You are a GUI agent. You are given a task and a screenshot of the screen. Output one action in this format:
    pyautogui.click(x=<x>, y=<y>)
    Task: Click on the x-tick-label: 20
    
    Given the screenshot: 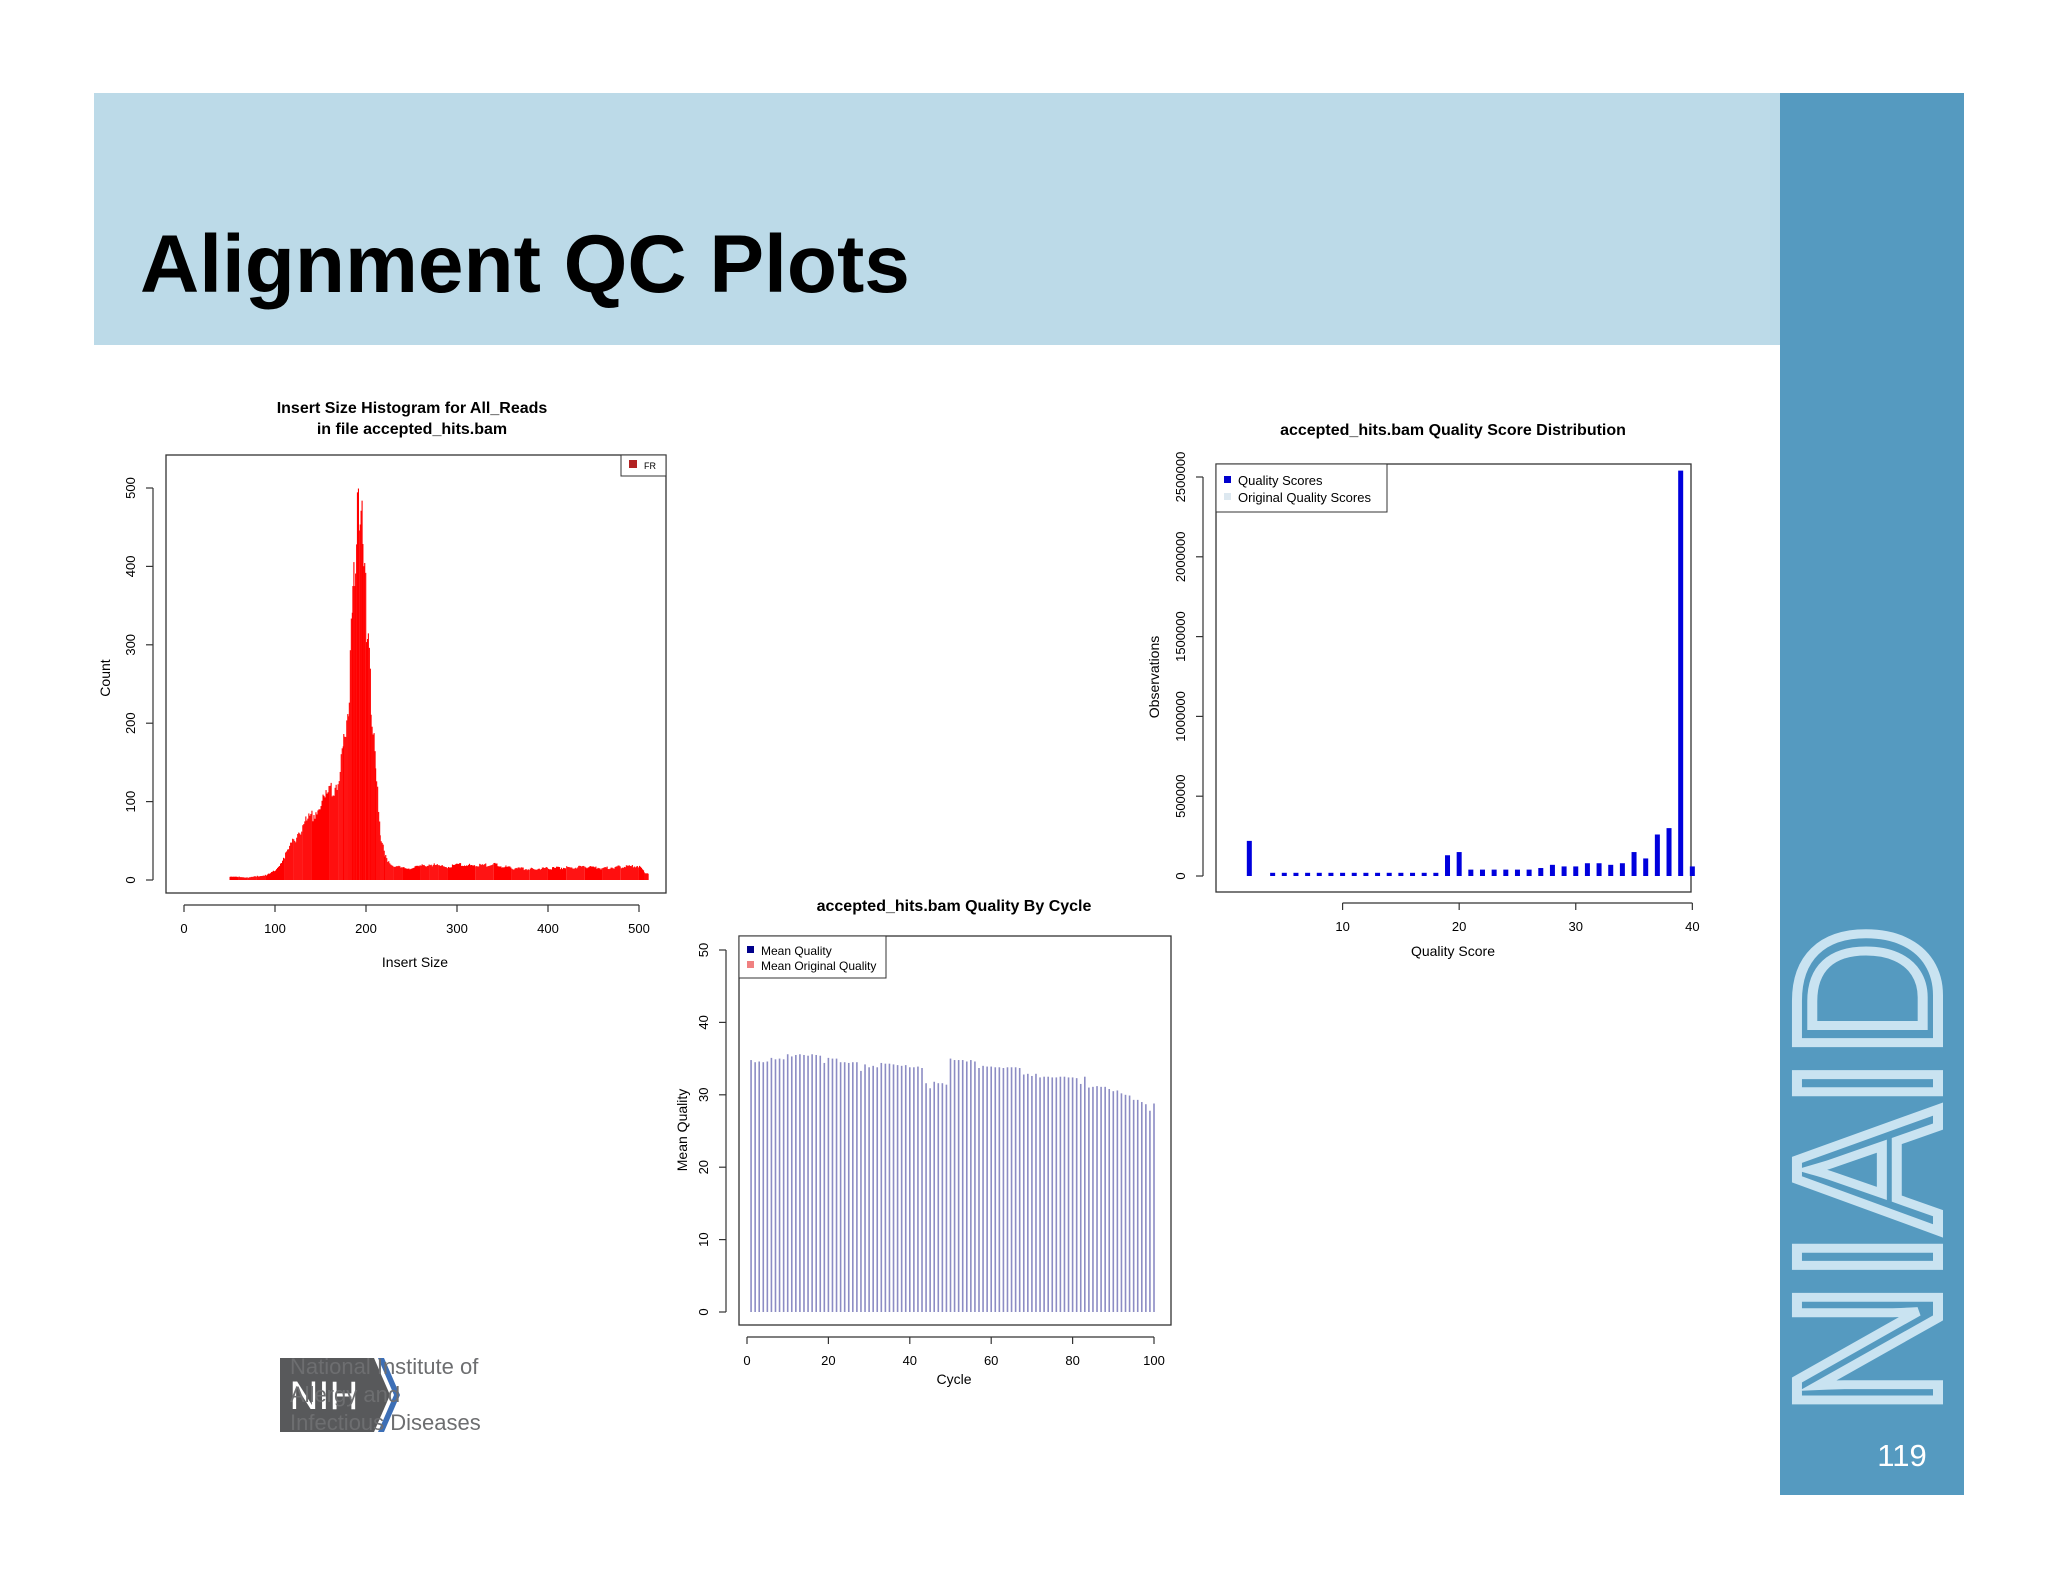 What is the action you would take?
    pyautogui.click(x=828, y=1360)
    